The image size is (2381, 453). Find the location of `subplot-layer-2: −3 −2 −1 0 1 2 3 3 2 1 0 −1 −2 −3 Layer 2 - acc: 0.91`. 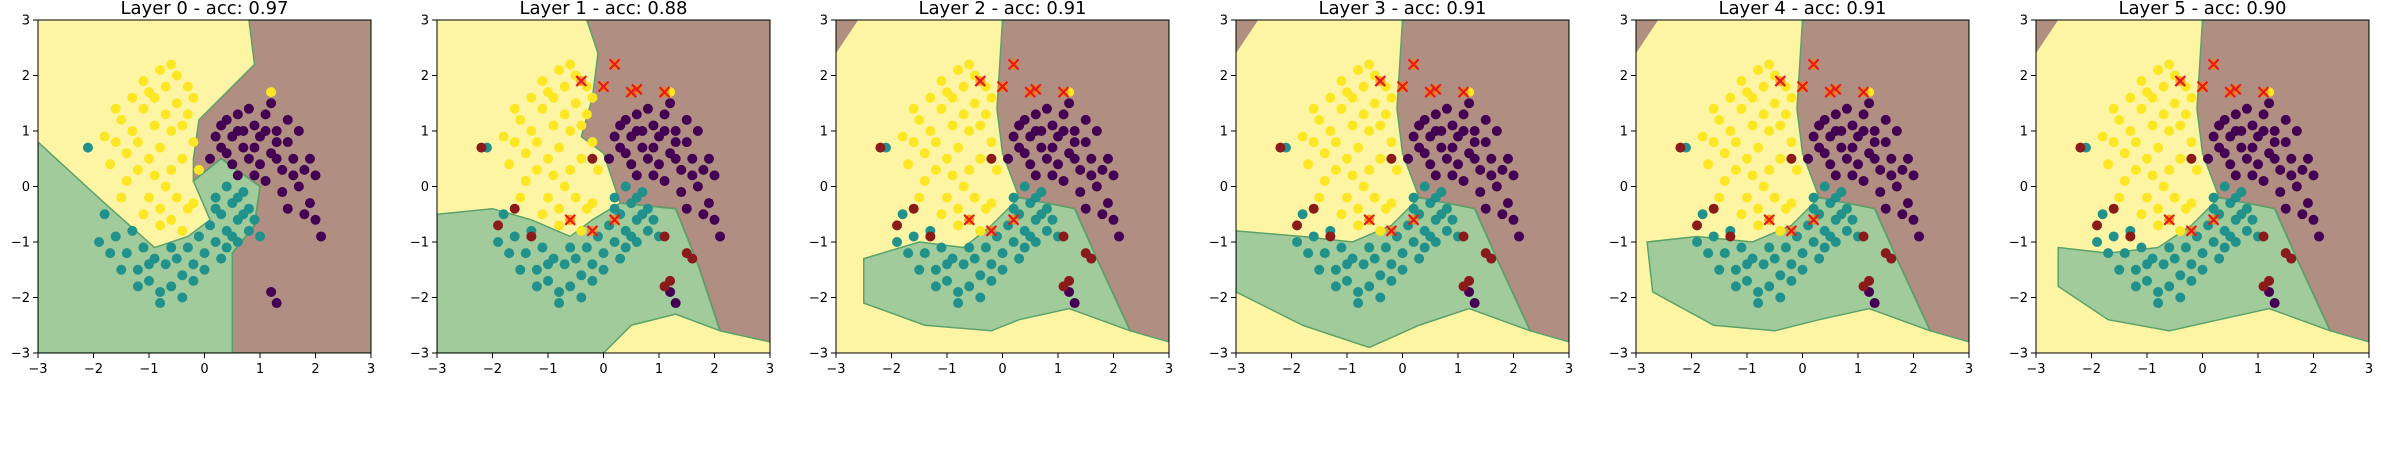

subplot-layer-2: −3 −2 −1 0 1 2 3 3 2 1 0 −1 −2 −3 Layer 2 - acc: 0.91 is located at coordinates (991, 188).